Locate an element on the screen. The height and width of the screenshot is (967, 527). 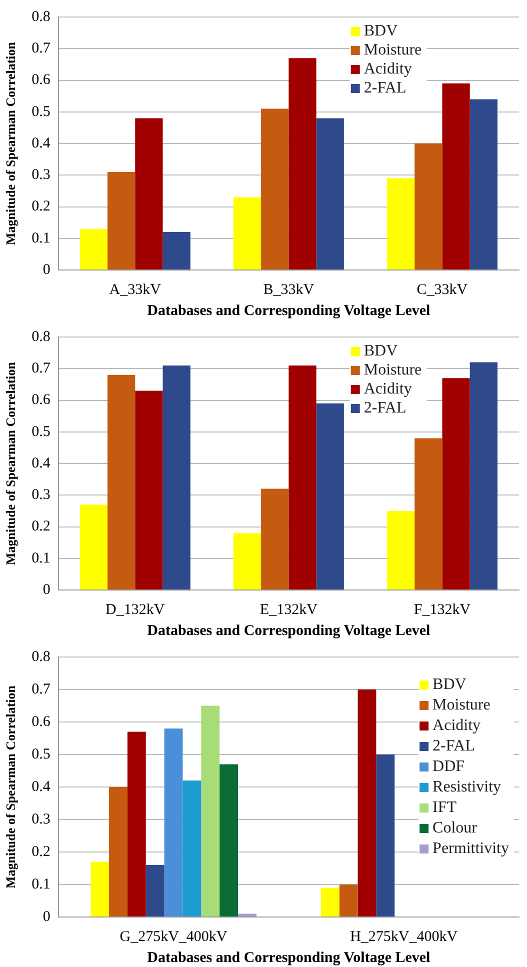
legend-label: DDF is located at coordinates (448, 767).